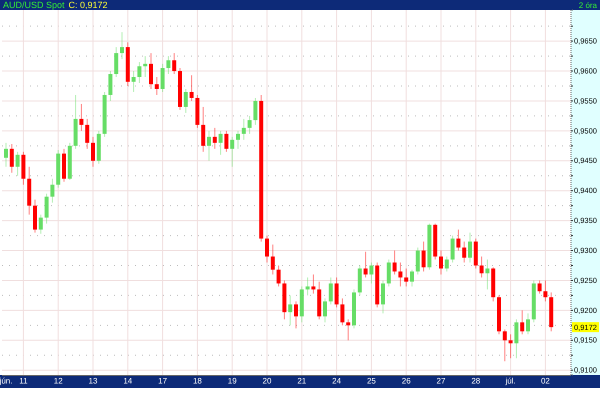  I want to click on chart-subtitle: C: 0,9172, so click(88, 5).